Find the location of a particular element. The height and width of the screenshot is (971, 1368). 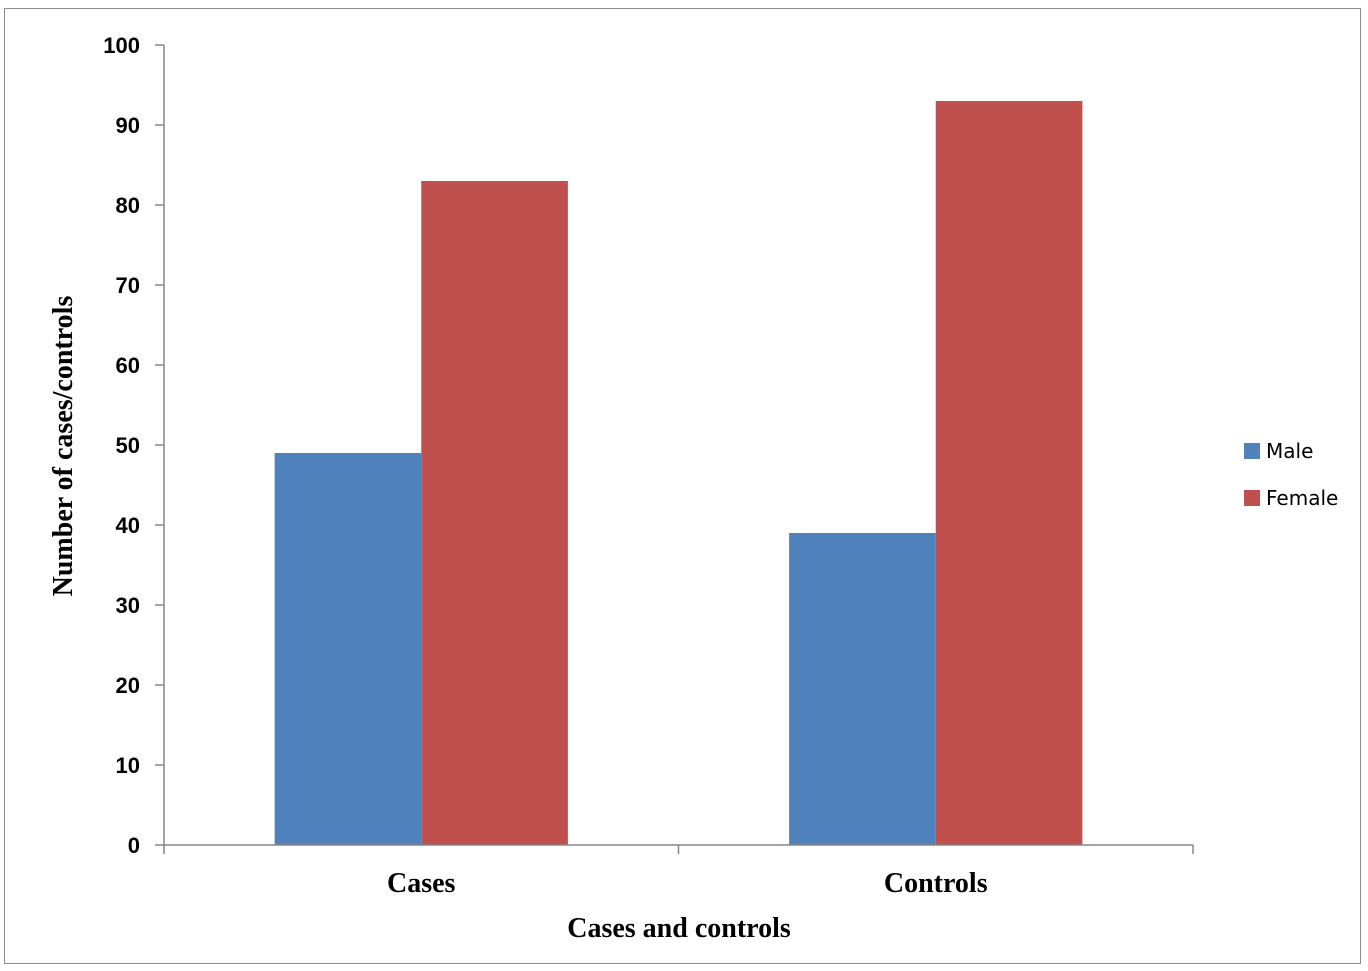

y-tick-label: 10 is located at coordinates (128, 765).